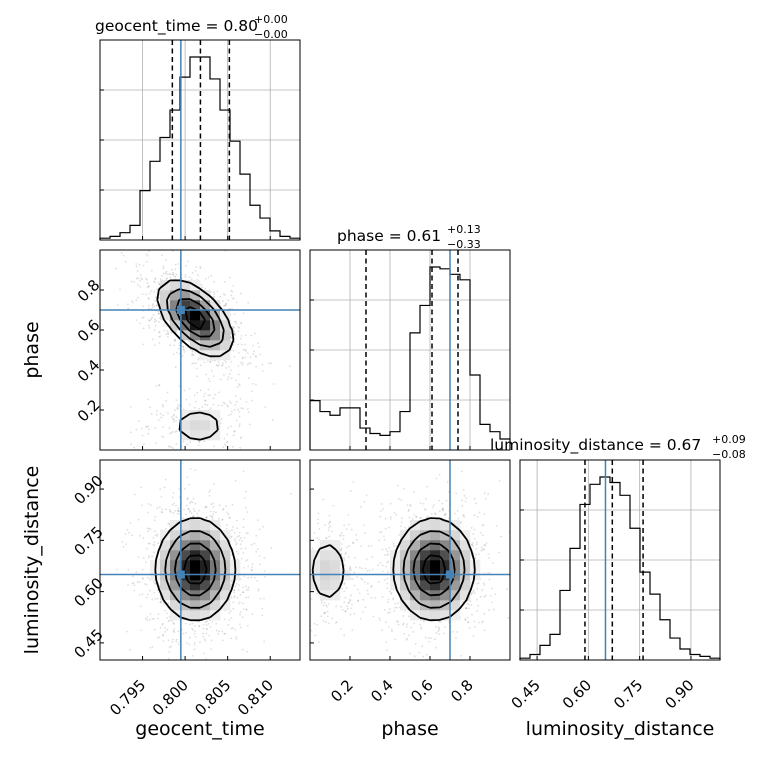 The width and height of the screenshot is (760, 760). I want to click on svg-text: geocent_time = 0.80, so click(176, 26).